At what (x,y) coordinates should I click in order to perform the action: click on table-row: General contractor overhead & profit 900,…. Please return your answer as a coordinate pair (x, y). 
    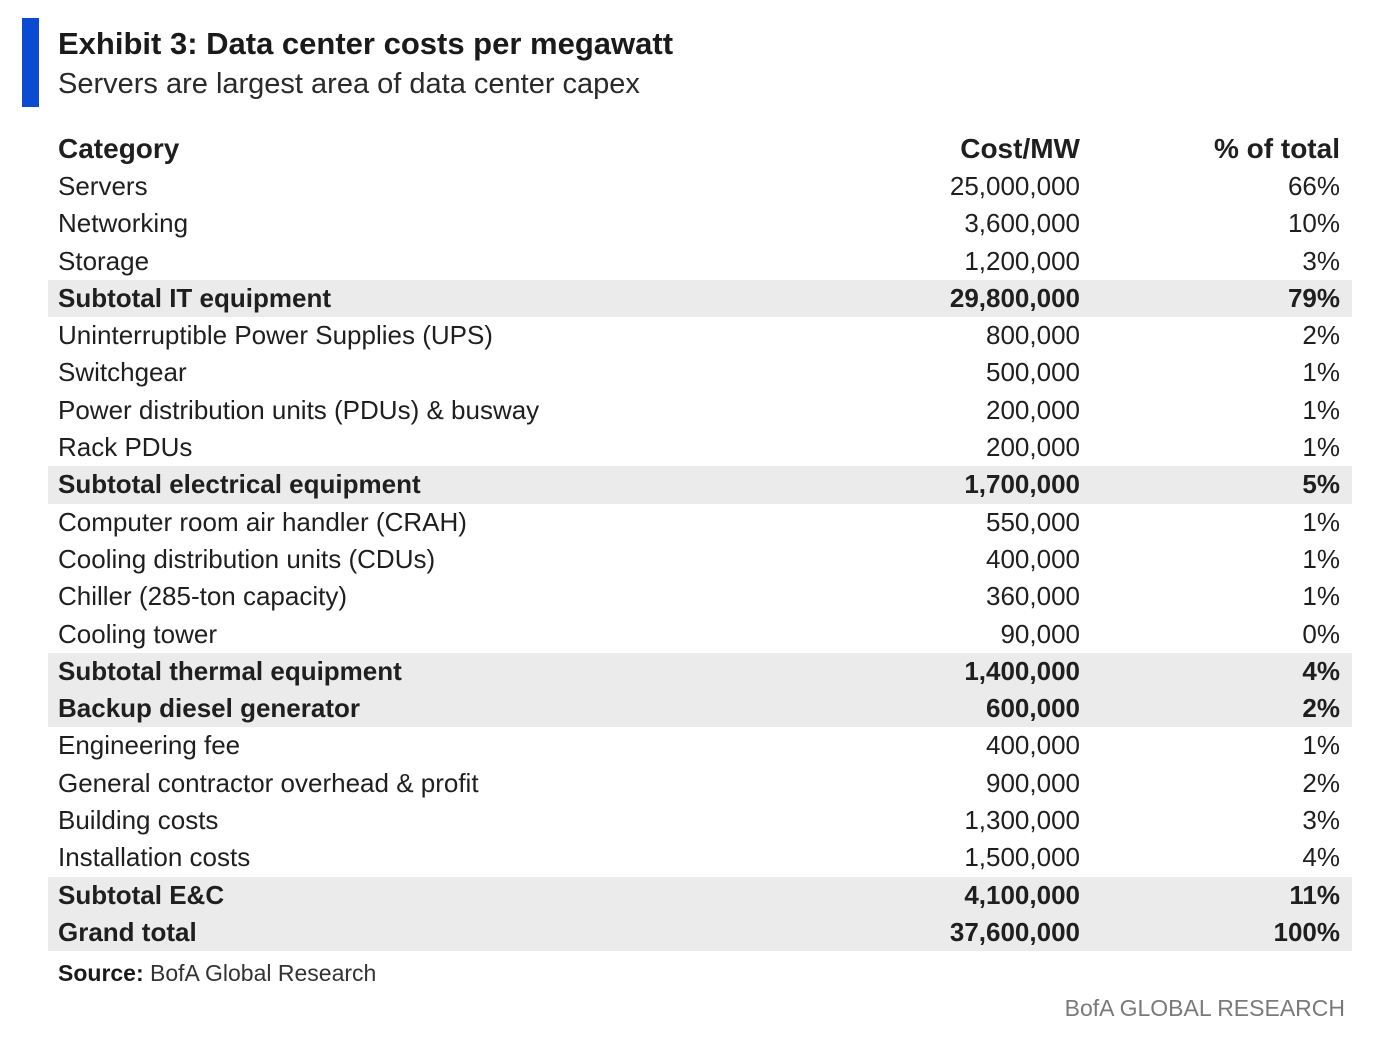
    Looking at the image, I should click on (700, 783).